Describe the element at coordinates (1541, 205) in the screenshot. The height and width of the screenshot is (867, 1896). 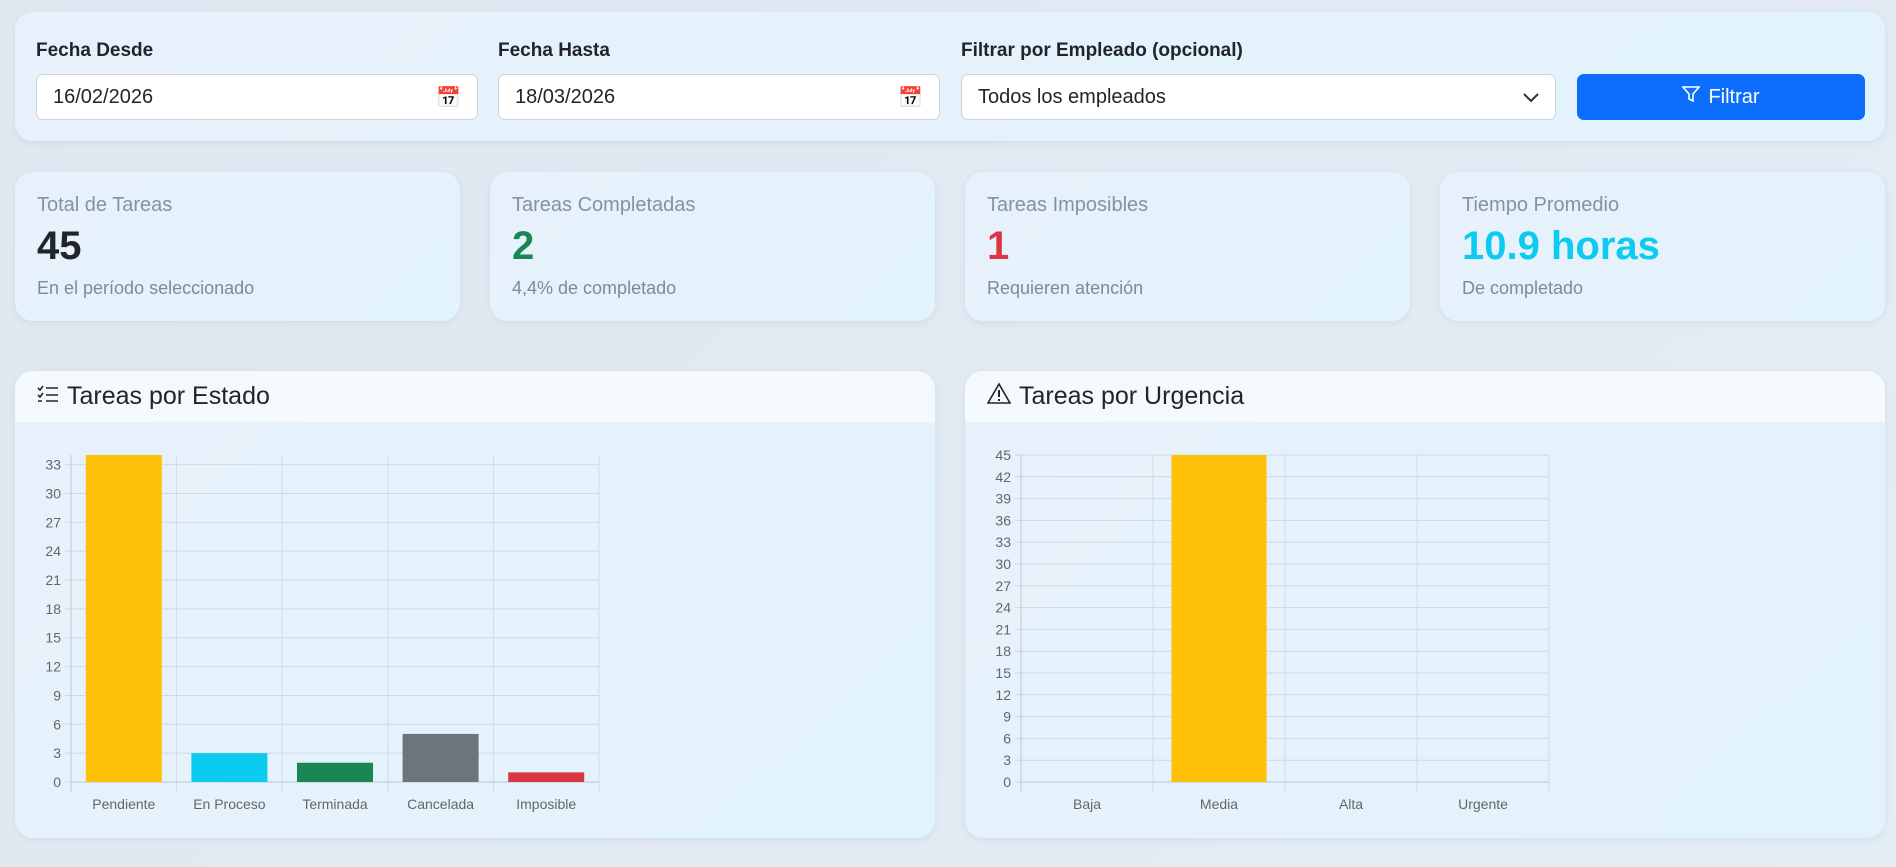
I see `stat-title: Tiempo Promedio` at that location.